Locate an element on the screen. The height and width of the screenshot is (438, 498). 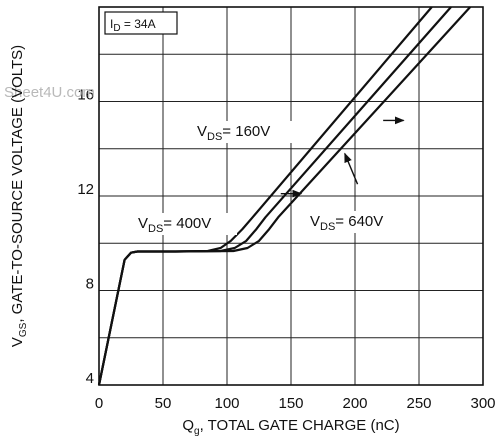
x-tick-label: 200 is located at coordinates (354, 403).